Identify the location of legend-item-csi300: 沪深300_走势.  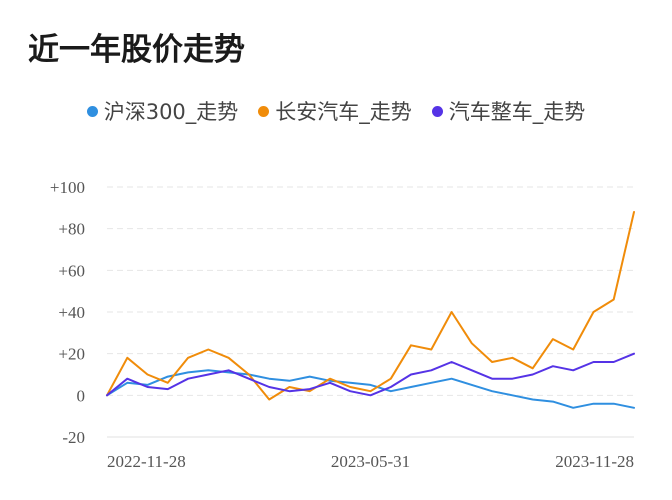
(162, 111).